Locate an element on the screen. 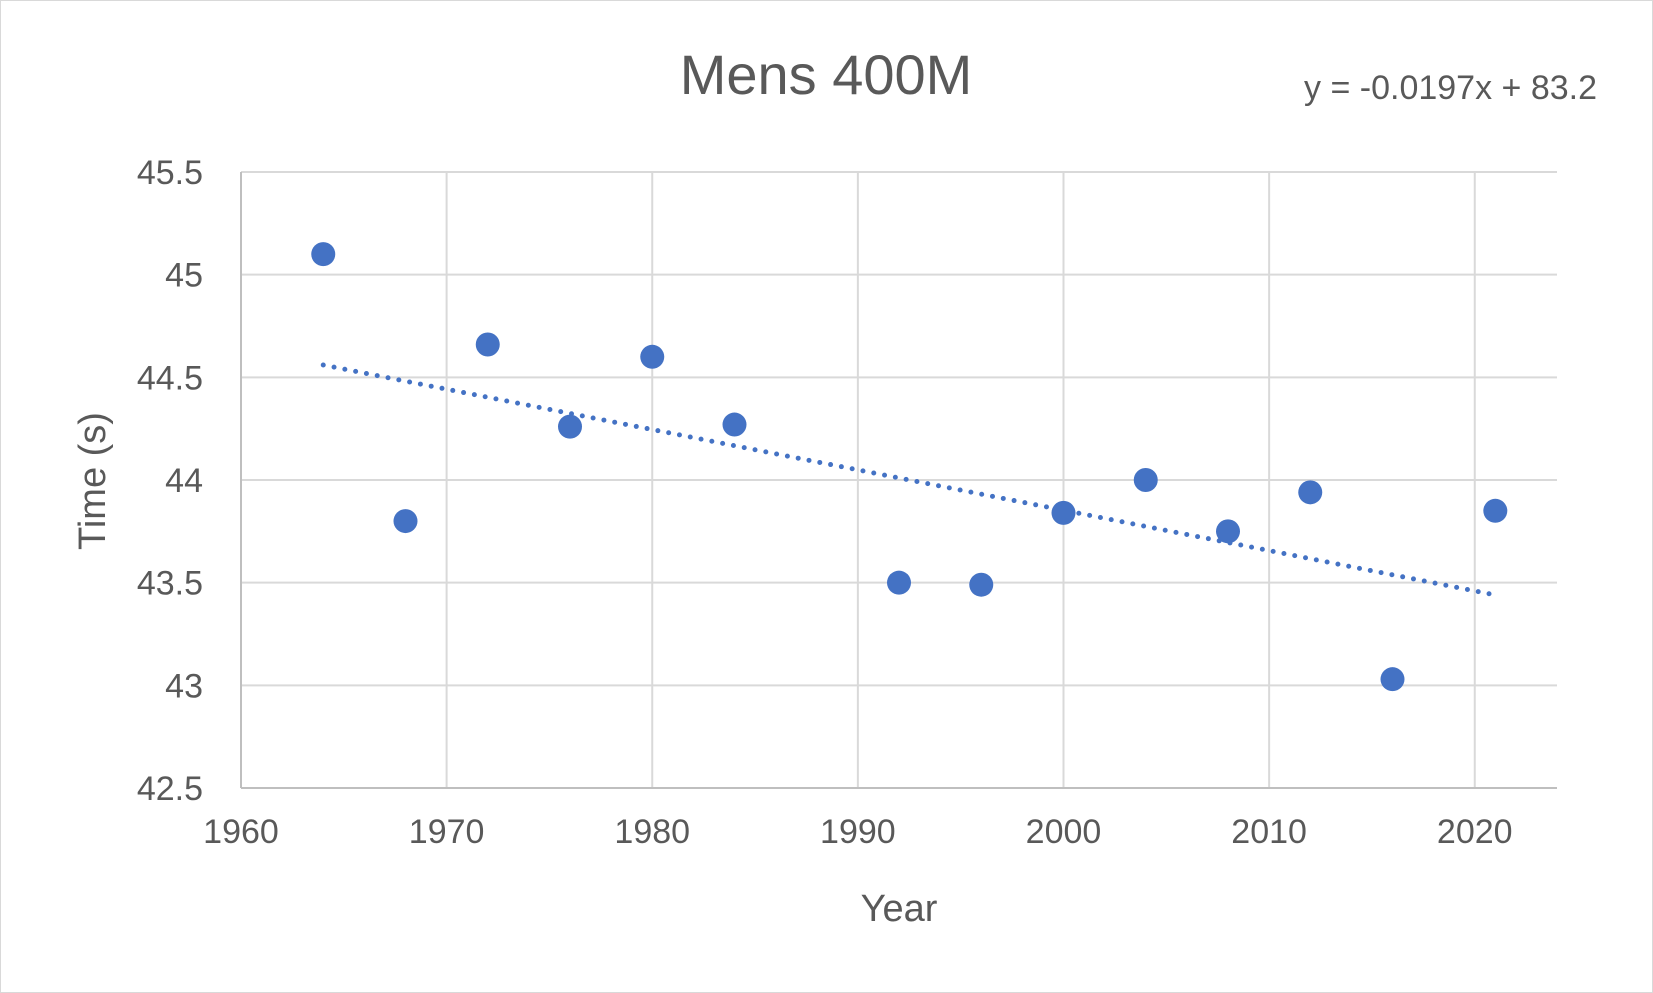 This screenshot has width=1653, height=993. y-tick-label: 45 is located at coordinates (184, 276).